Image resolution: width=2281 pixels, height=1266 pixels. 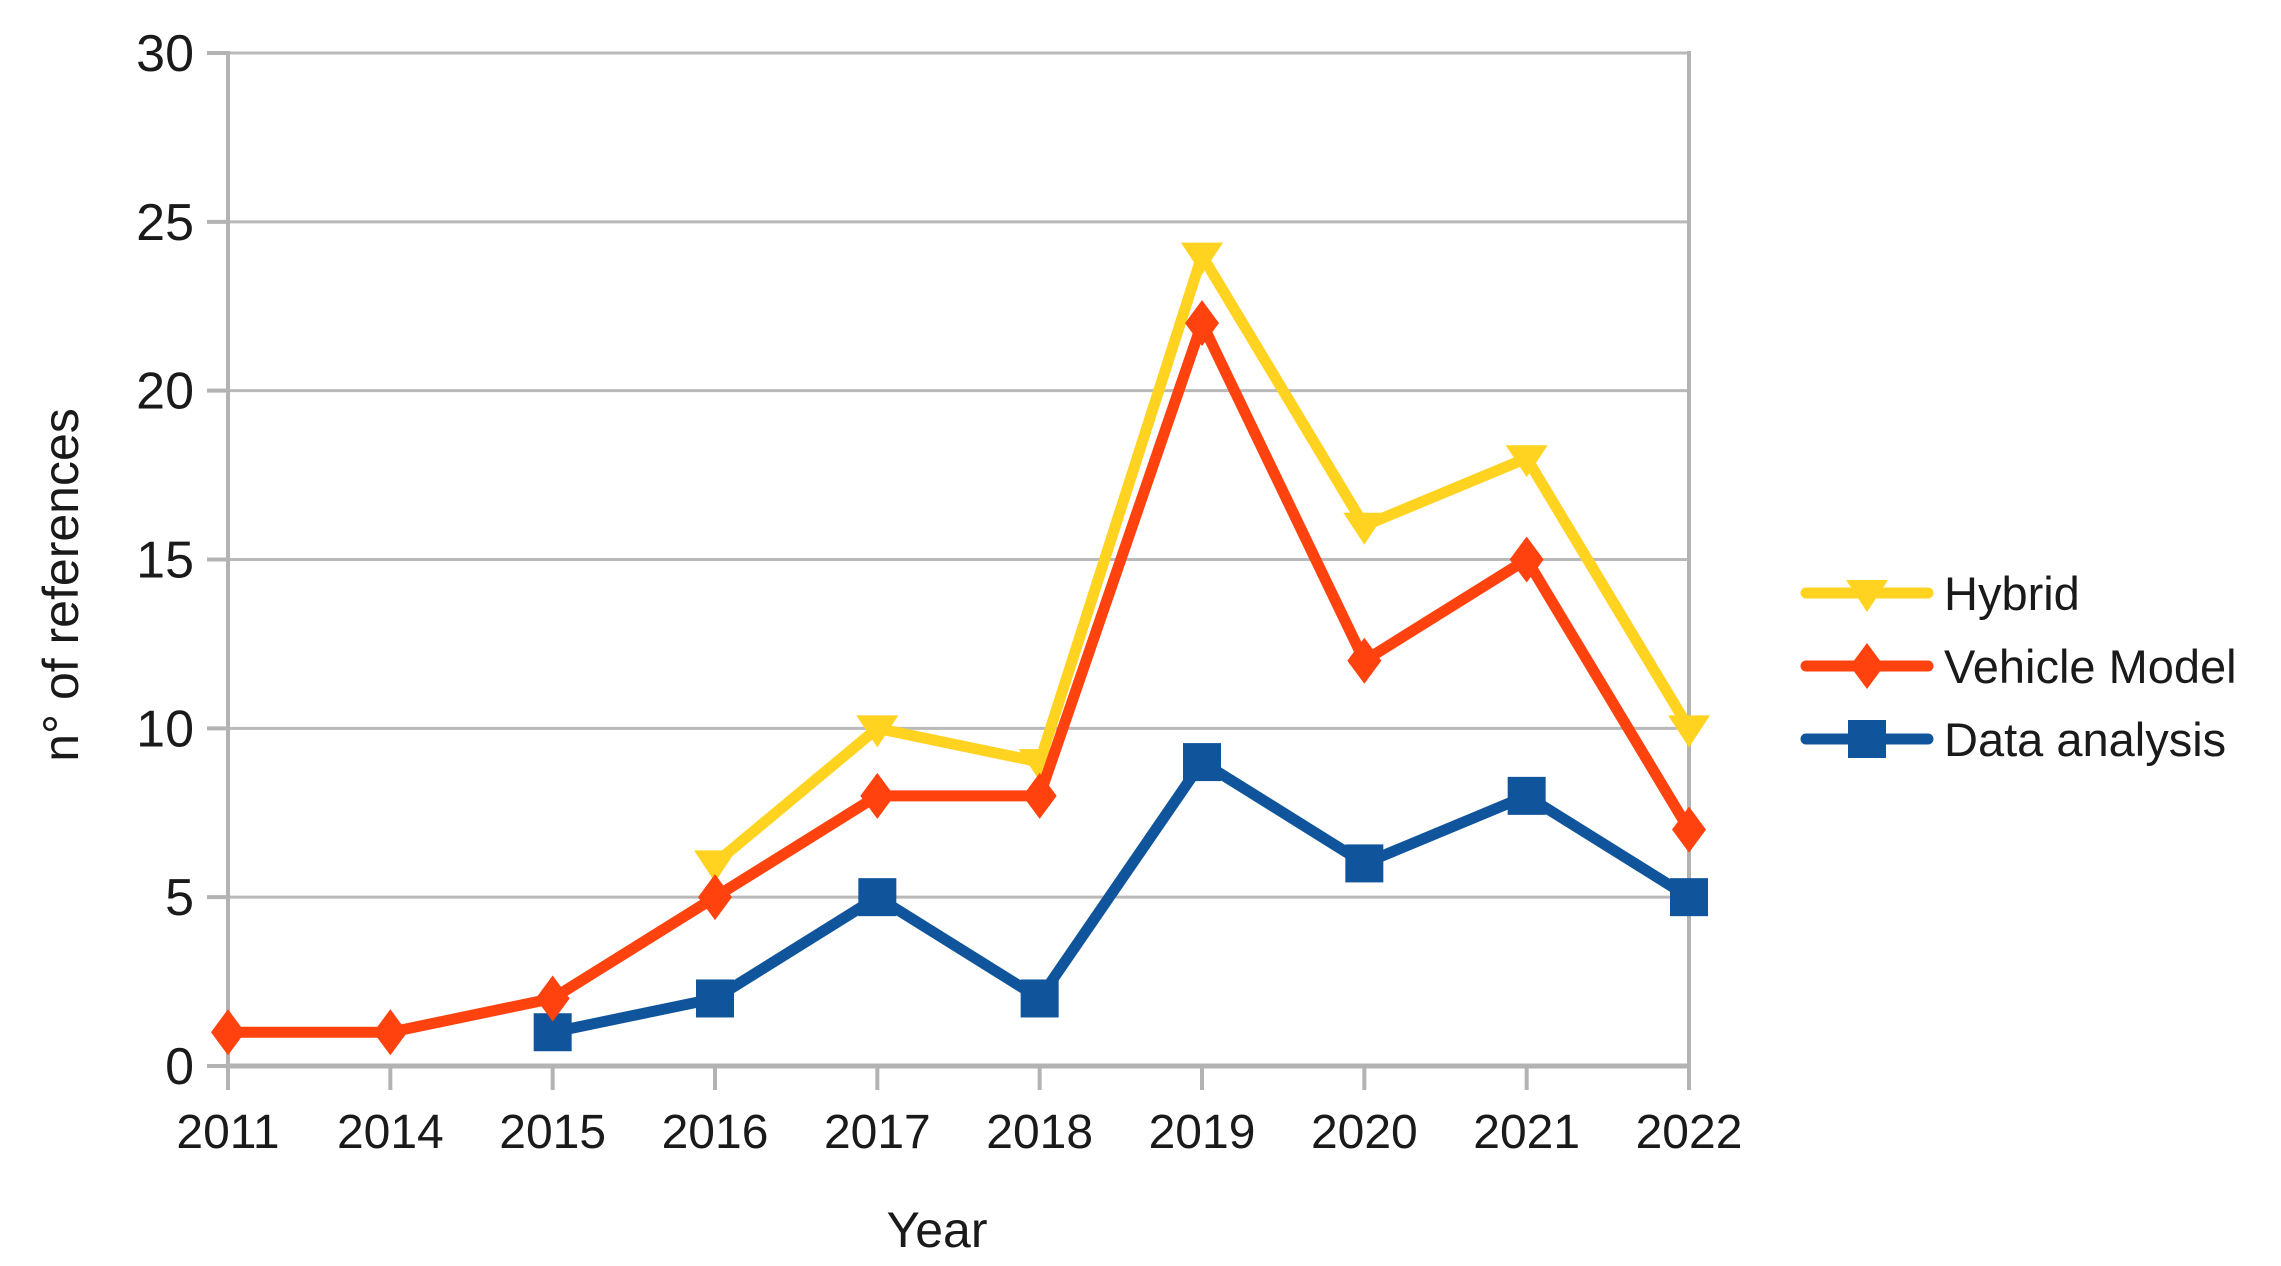 I want to click on x-tick-label-2014: 2014, so click(x=390, y=1132).